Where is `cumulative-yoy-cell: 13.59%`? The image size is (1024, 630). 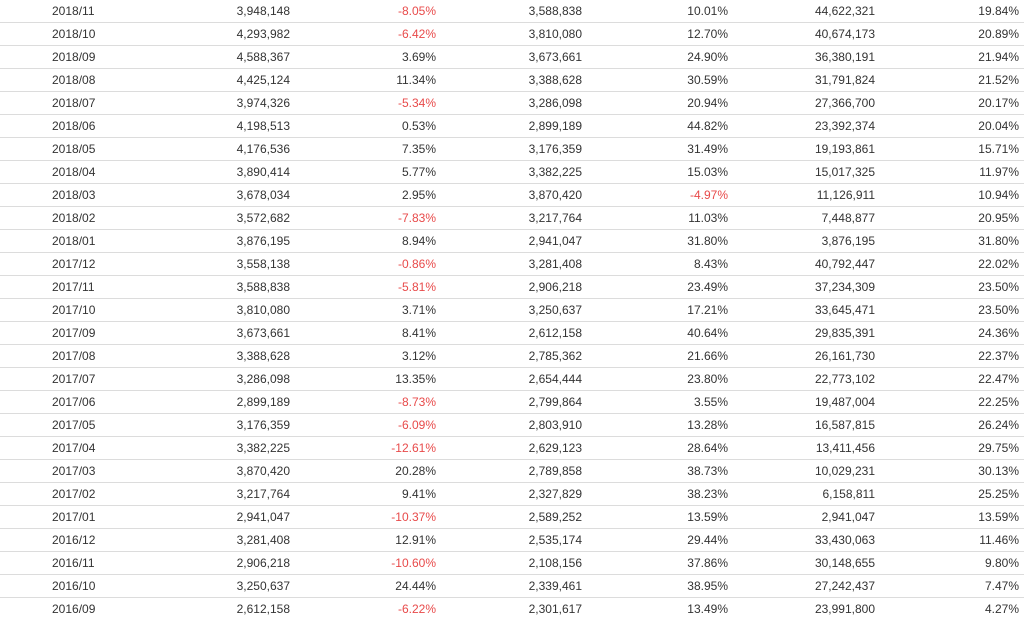 cumulative-yoy-cell: 13.59% is located at coordinates (949, 517).